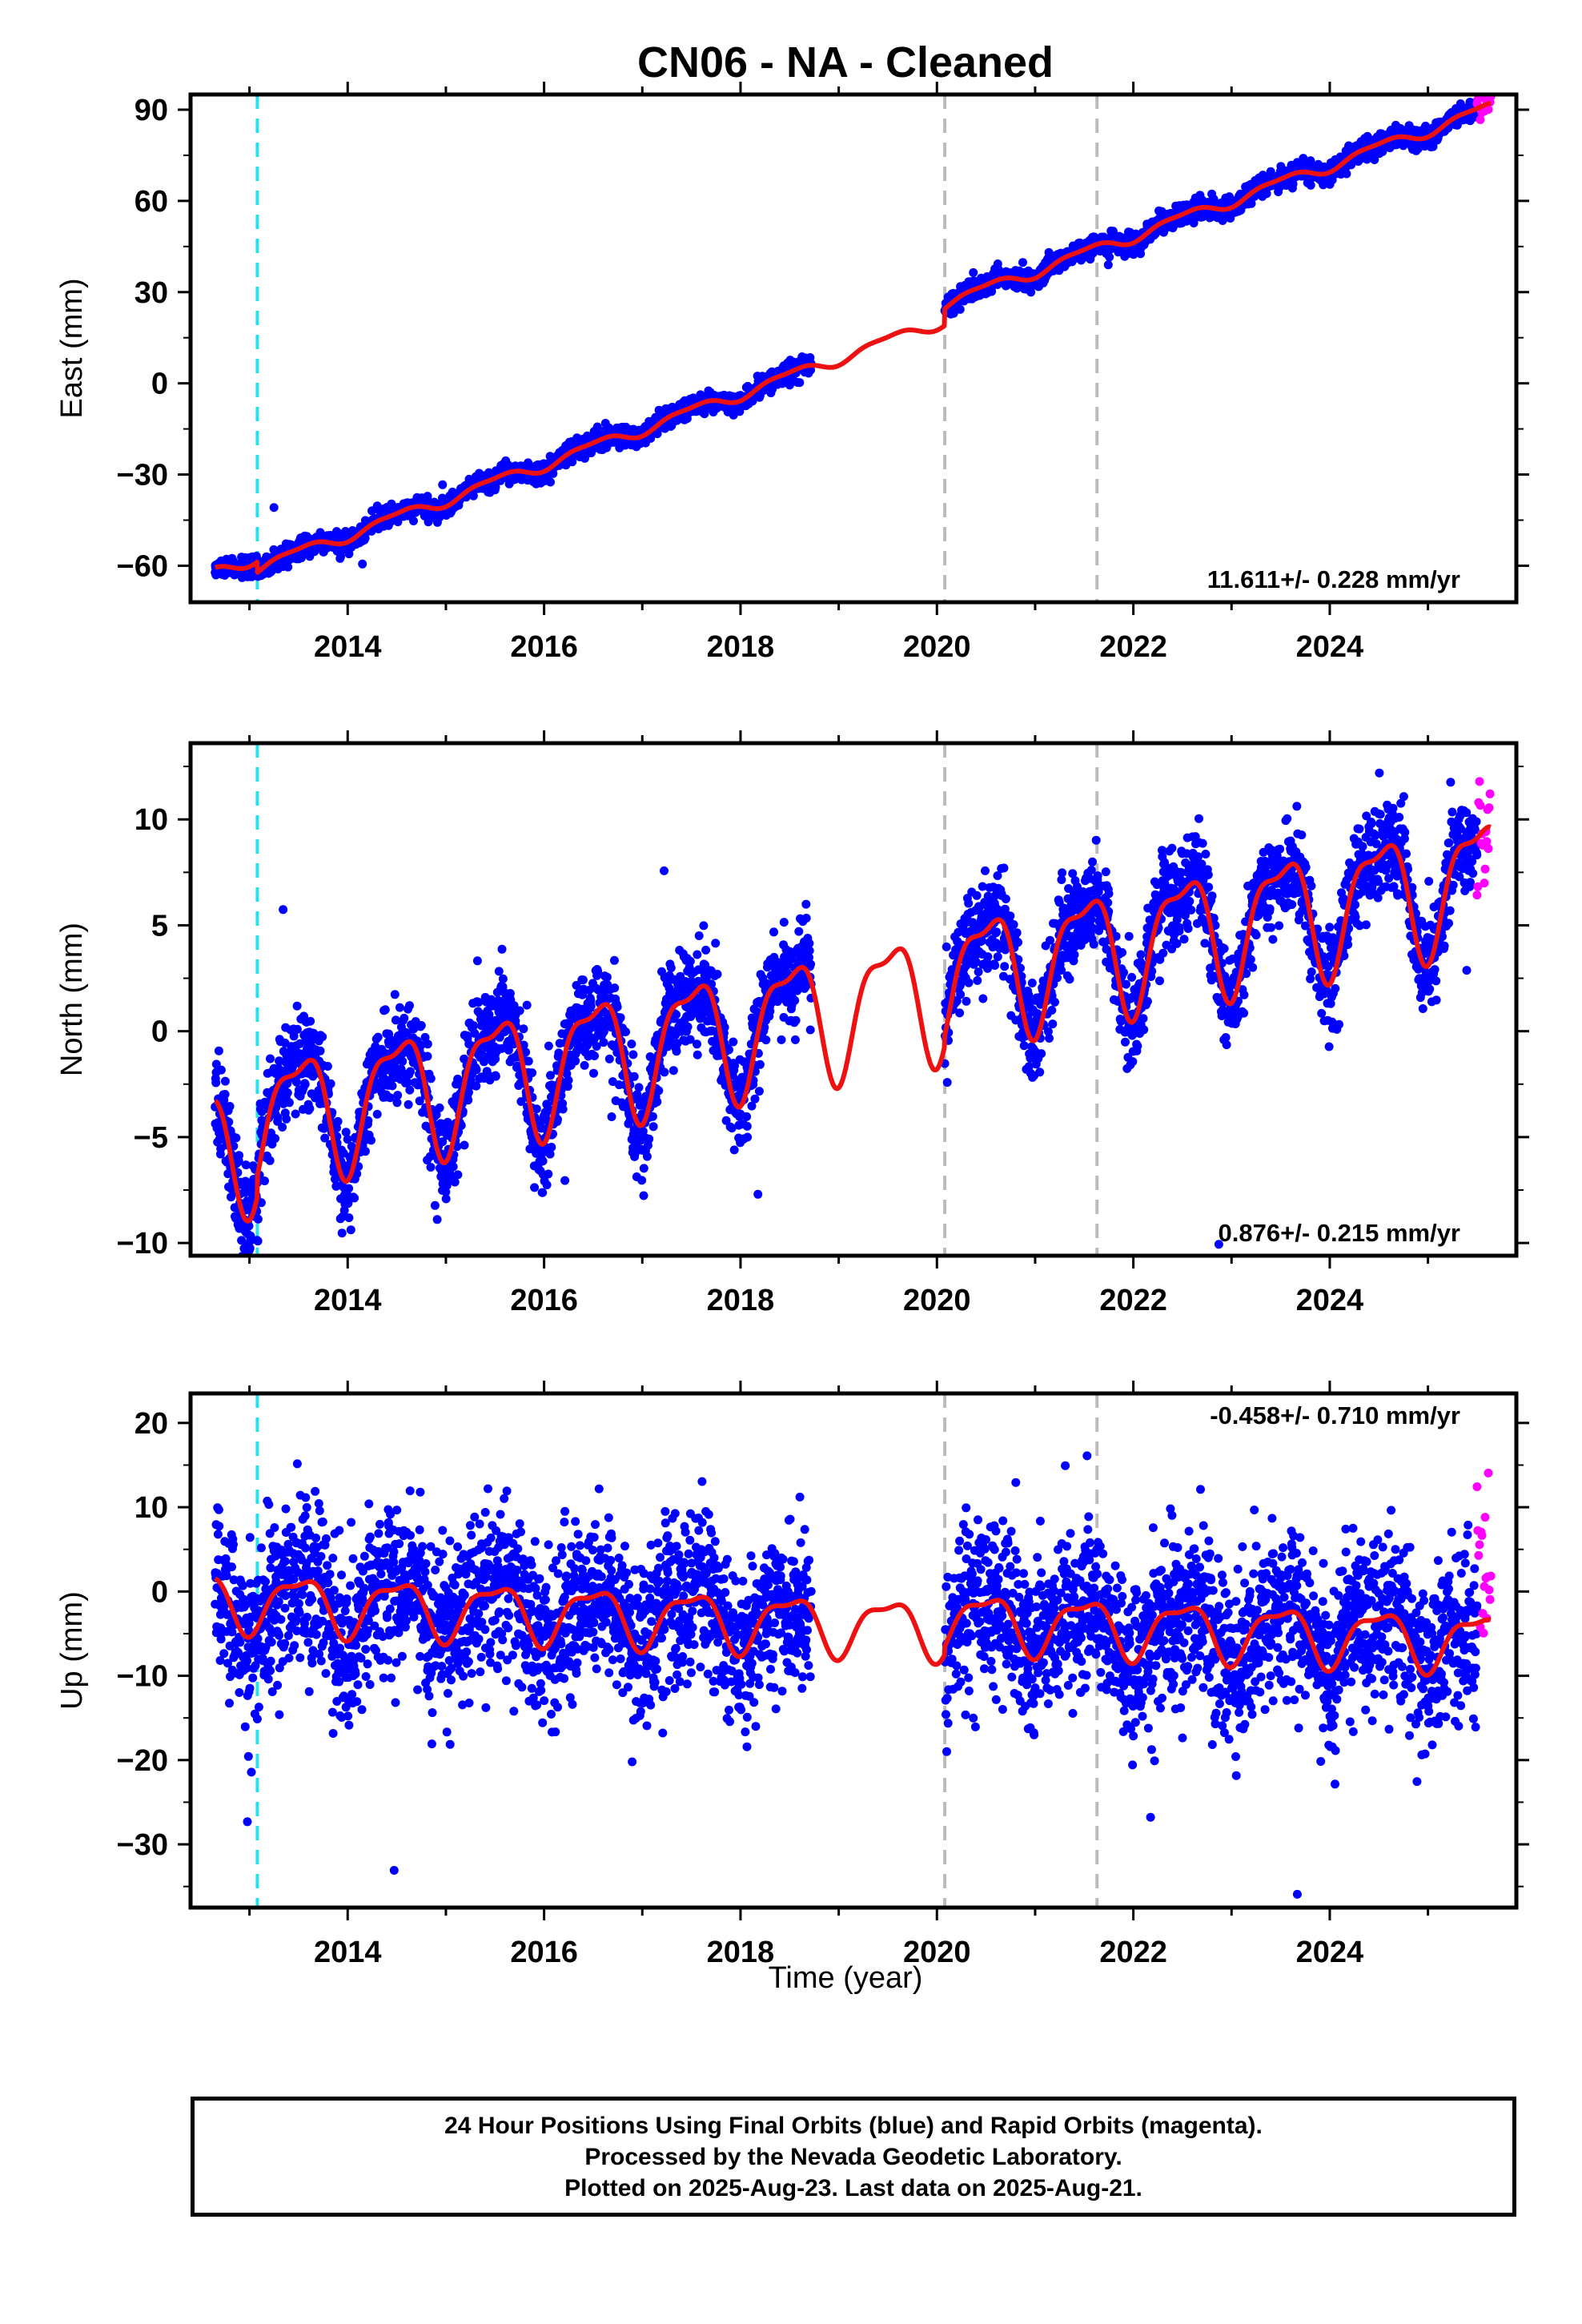  What do you see at coordinates (1330, 647) in the screenshot?
I see `x-tick-label: 2024` at bounding box center [1330, 647].